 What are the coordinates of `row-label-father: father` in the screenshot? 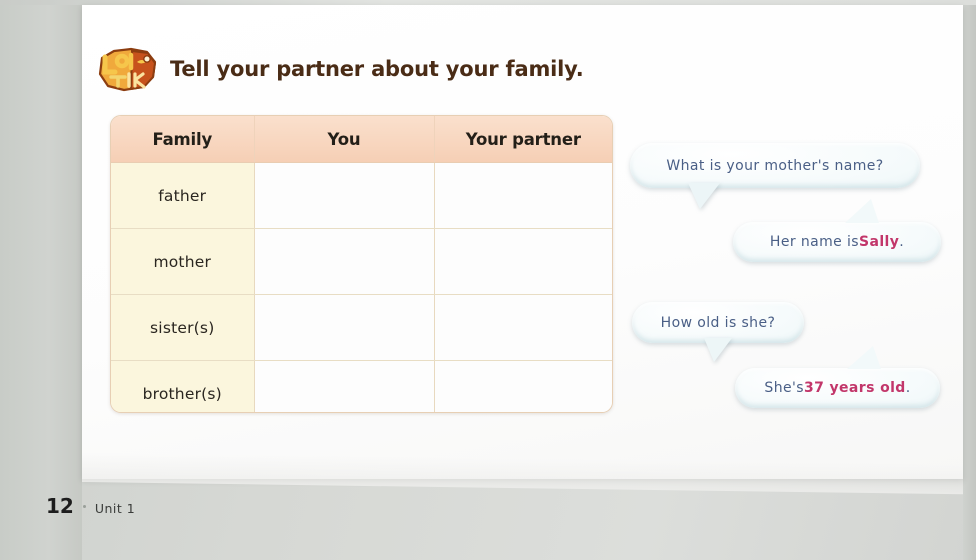 It's located at (183, 195).